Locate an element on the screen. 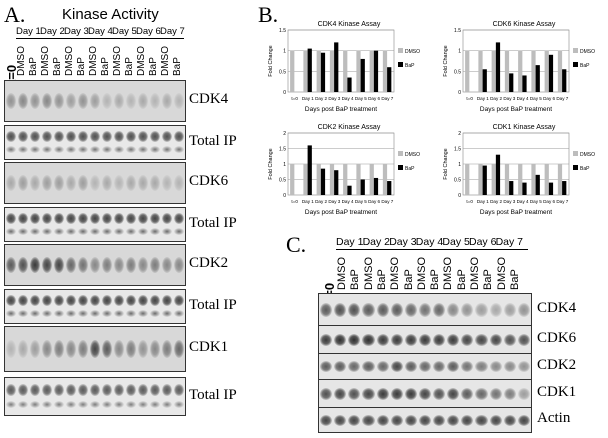  panel-a-blot-label: CDK4 is located at coordinates (209, 99).